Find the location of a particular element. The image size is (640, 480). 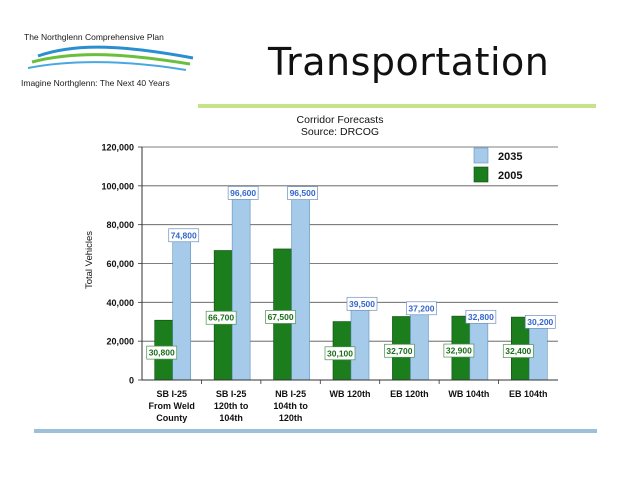

slide-title: Transportation is located at coordinates (409, 62).